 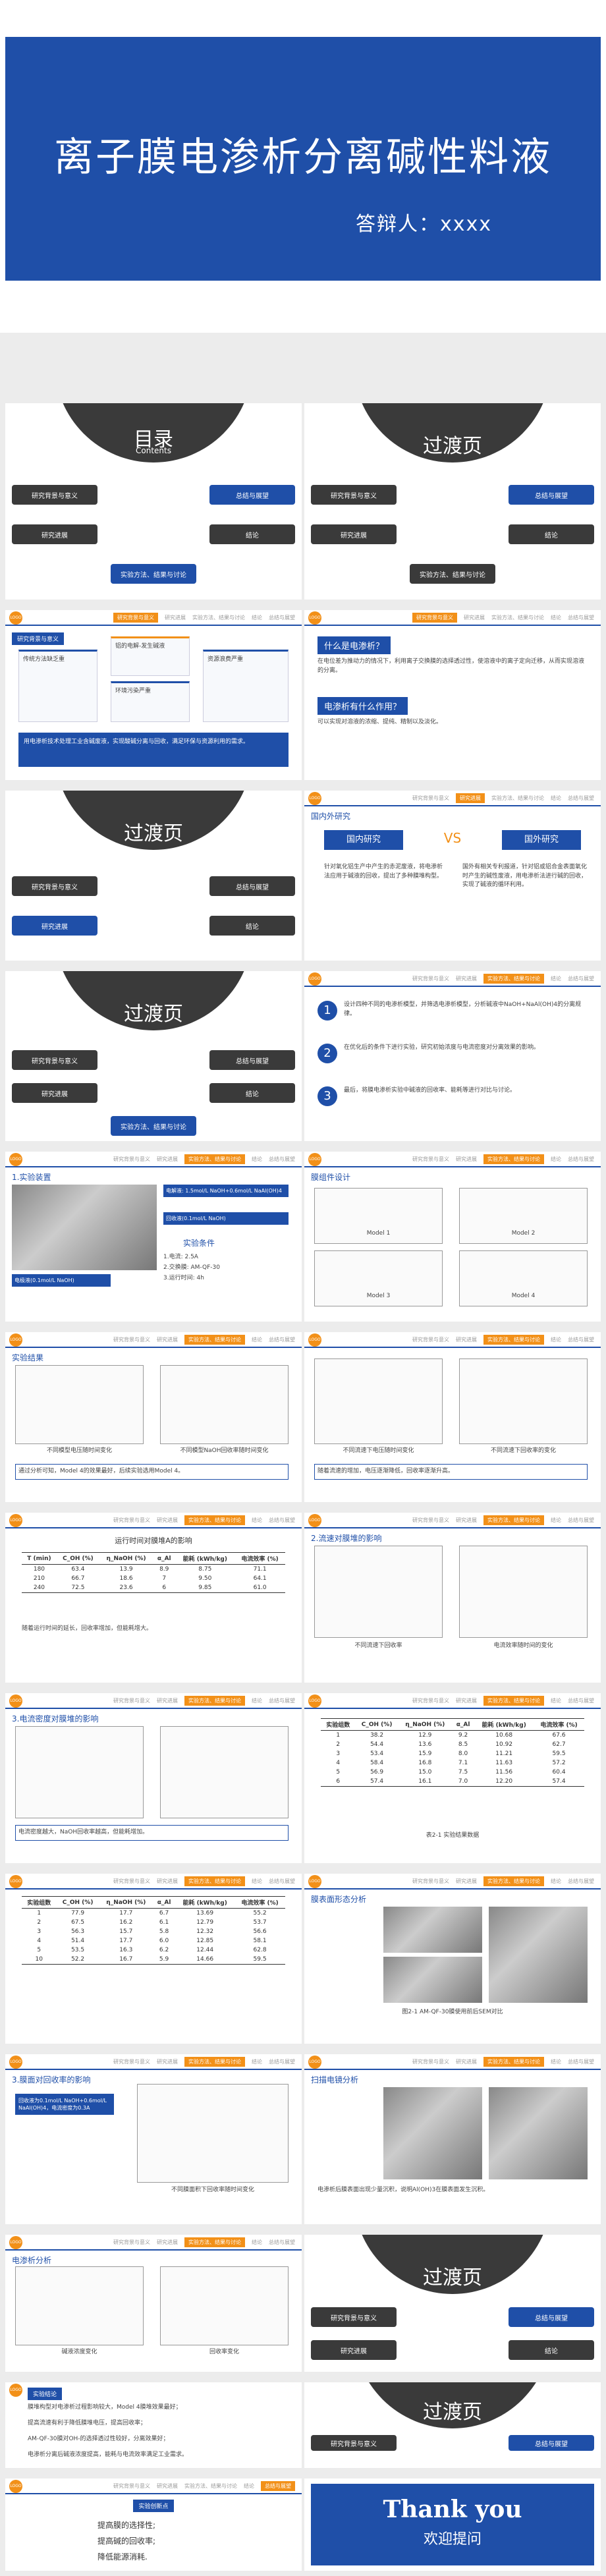 What do you see at coordinates (108, 2454) in the screenshot?
I see `conclusion-item: 电渗析分离后碱液浓度提高，能耗与电流效率满足工业需求。` at bounding box center [108, 2454].